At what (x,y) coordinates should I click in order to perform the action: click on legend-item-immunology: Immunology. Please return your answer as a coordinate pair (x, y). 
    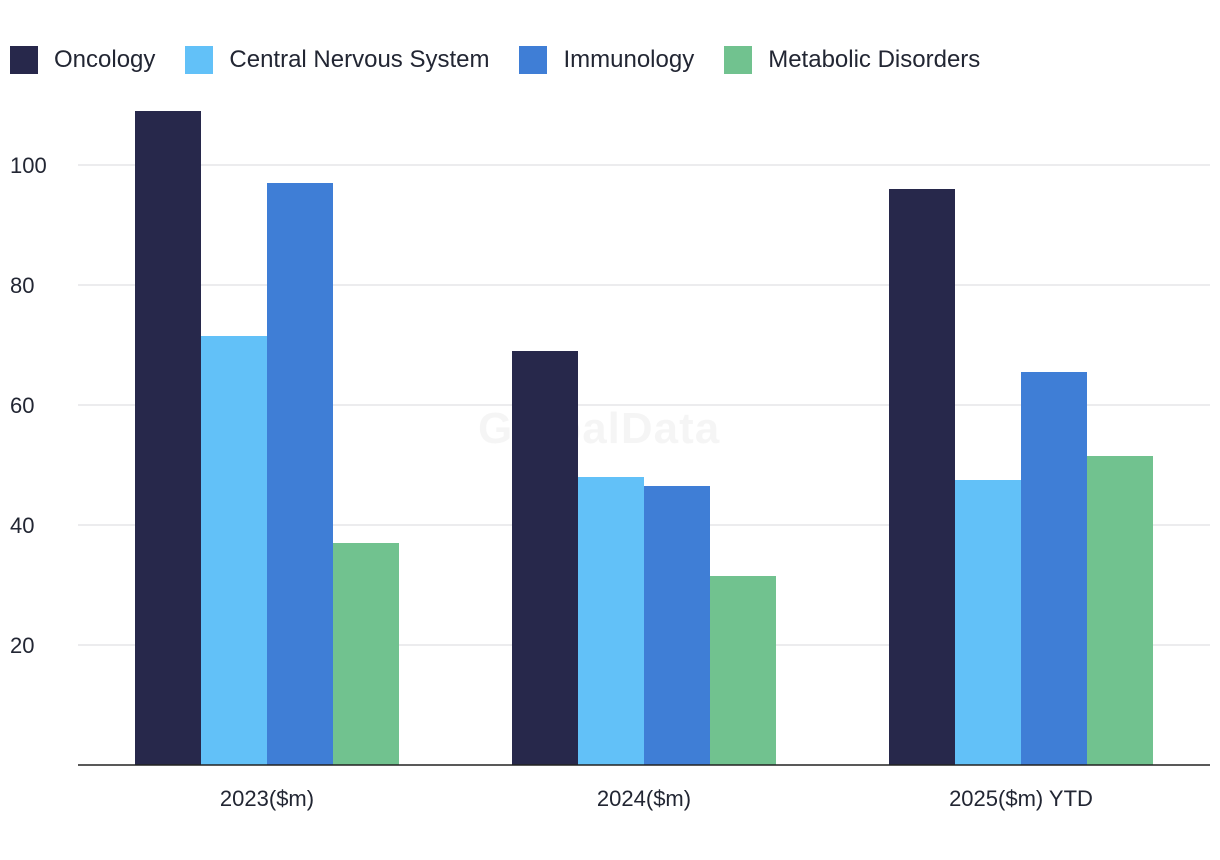
    Looking at the image, I should click on (606, 60).